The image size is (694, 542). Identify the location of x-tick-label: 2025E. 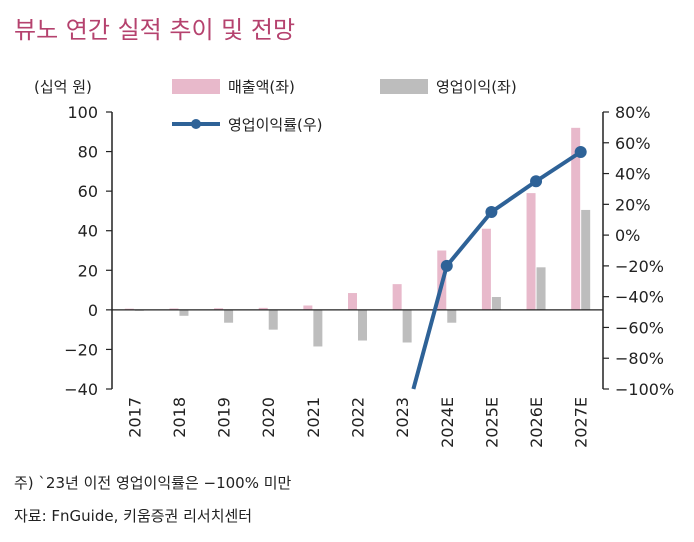
(491, 422).